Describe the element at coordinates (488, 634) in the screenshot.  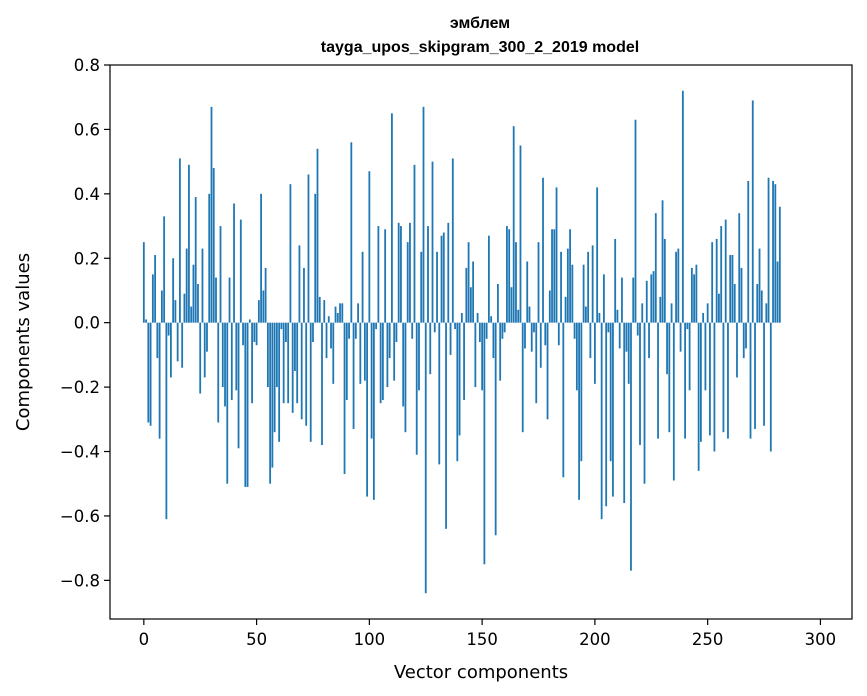
I see `x-axis-ticks: 0 50 100 150 200 250 300` at that location.